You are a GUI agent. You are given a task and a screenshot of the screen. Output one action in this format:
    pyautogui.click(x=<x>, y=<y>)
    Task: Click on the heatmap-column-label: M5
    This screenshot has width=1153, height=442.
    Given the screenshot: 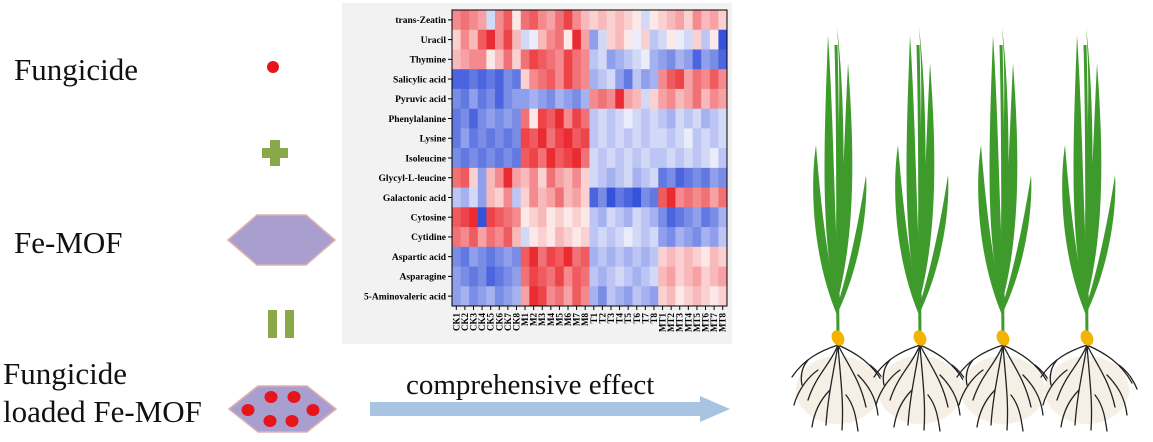 What is the action you would take?
    pyautogui.click(x=559, y=319)
    